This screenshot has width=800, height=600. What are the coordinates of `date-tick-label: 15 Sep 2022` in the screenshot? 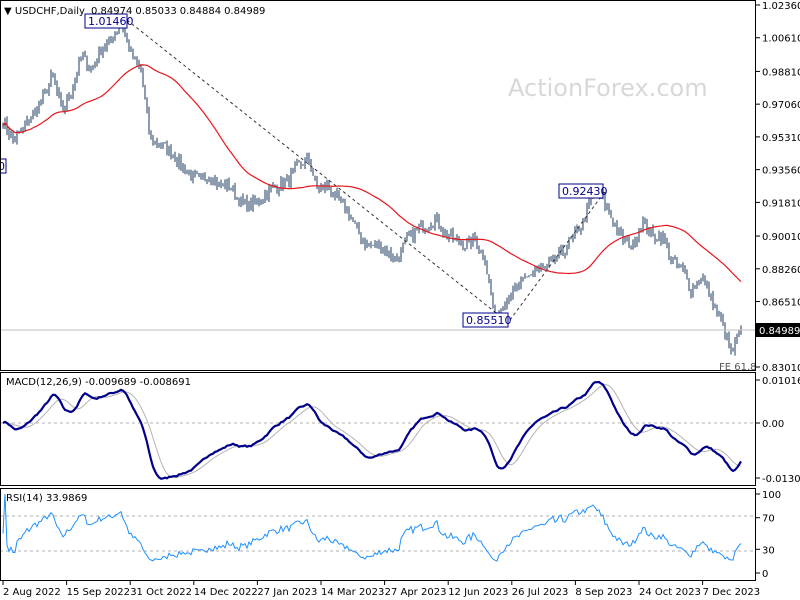 It's located at (98, 592).